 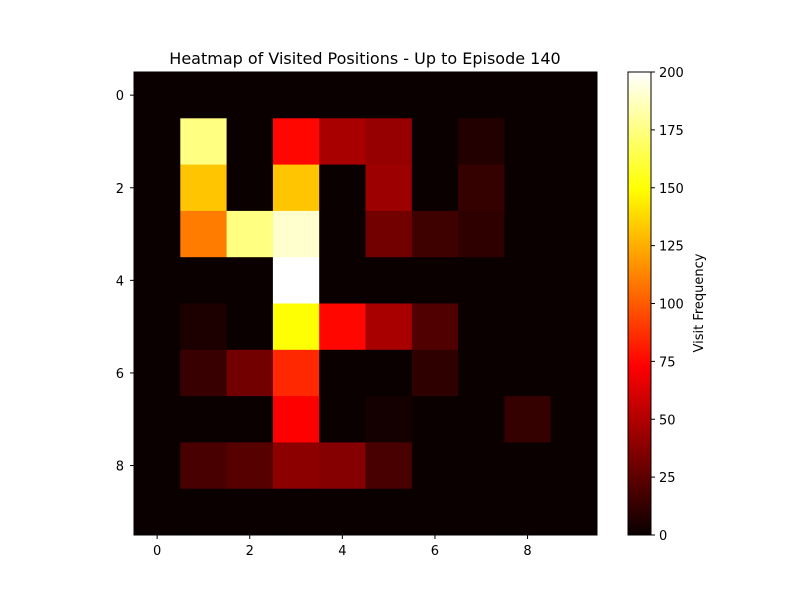 I want to click on x-tick-label: 0, so click(x=157, y=551).